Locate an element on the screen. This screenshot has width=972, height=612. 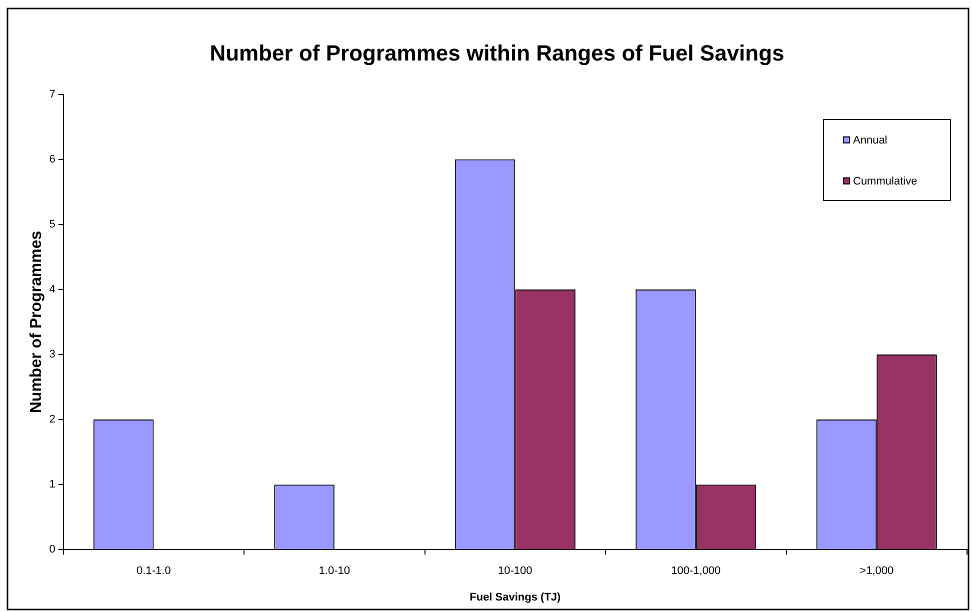
legend-label: Cummulative is located at coordinates (885, 181).